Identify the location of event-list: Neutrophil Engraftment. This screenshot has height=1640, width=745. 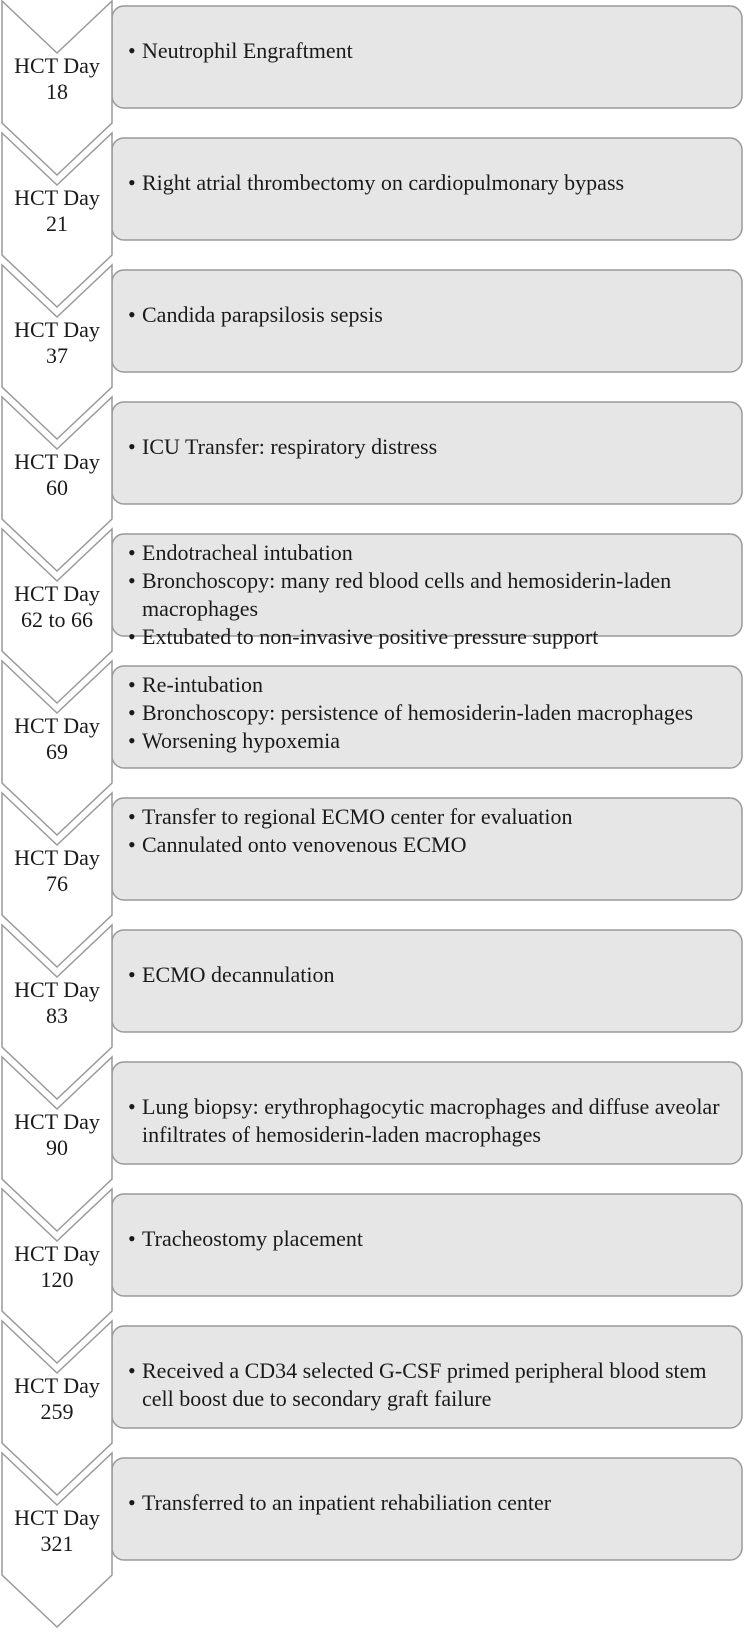
(428, 51).